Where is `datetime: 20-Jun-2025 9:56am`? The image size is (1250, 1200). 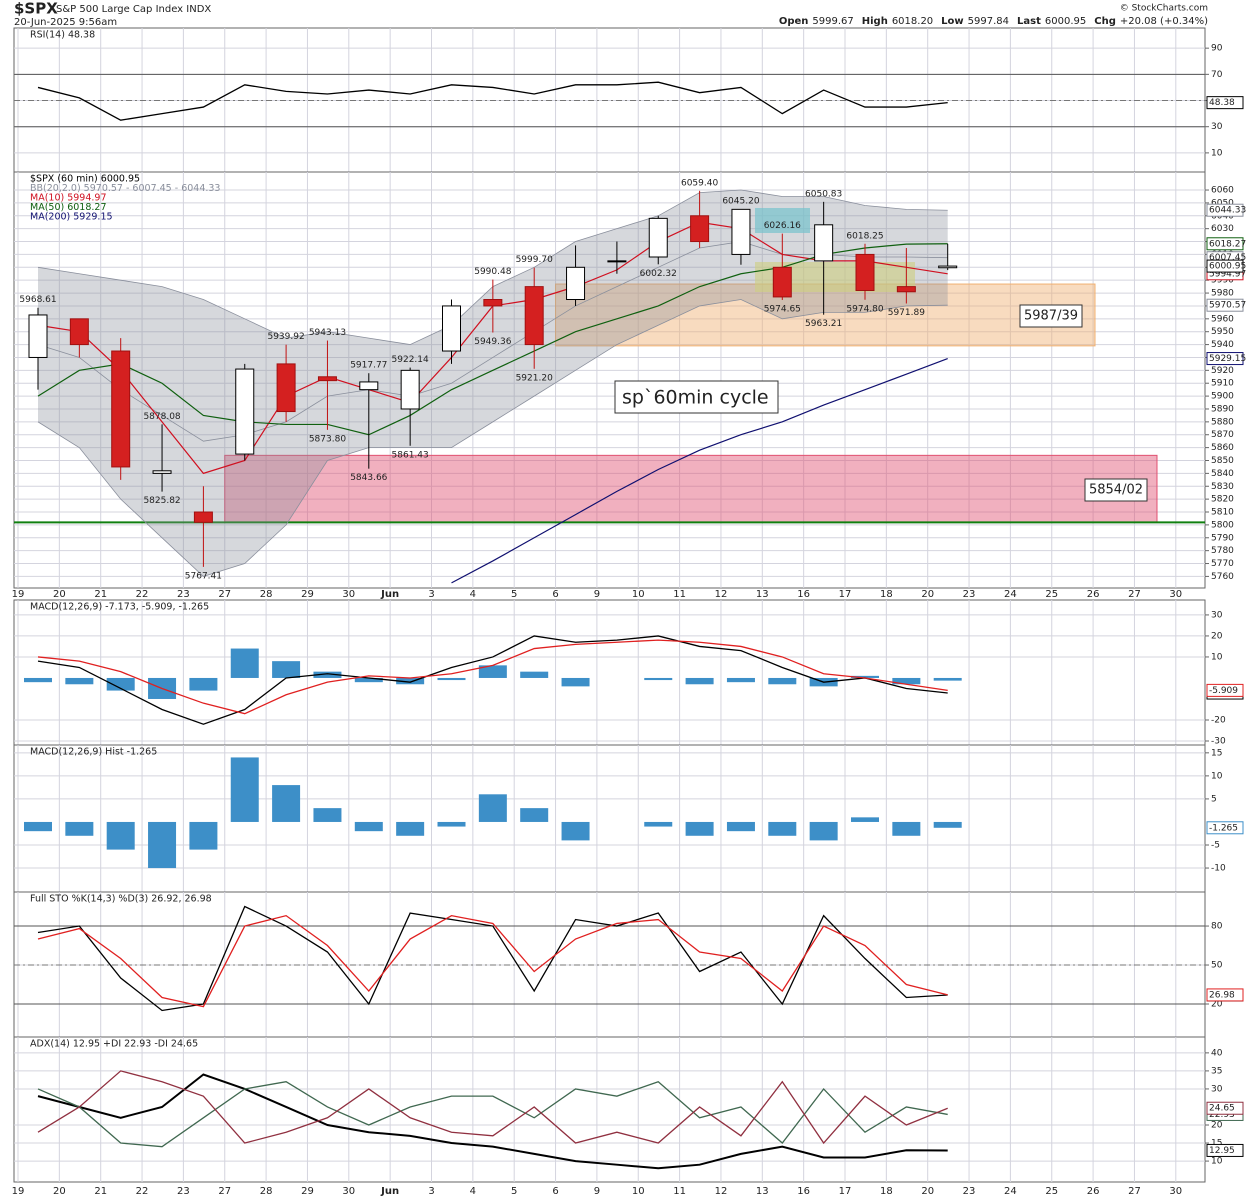 datetime: 20-Jun-2025 9:56am is located at coordinates (65, 22).